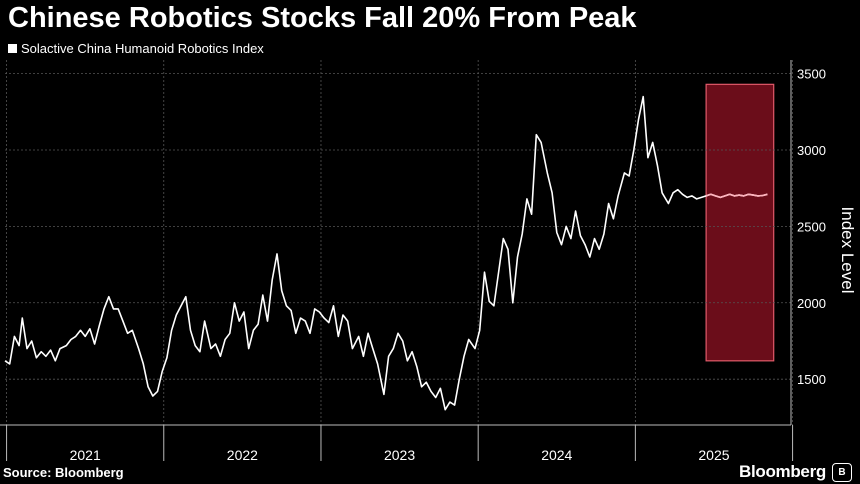  What do you see at coordinates (12, 48) in the screenshot?
I see `legend-swatch` at bounding box center [12, 48].